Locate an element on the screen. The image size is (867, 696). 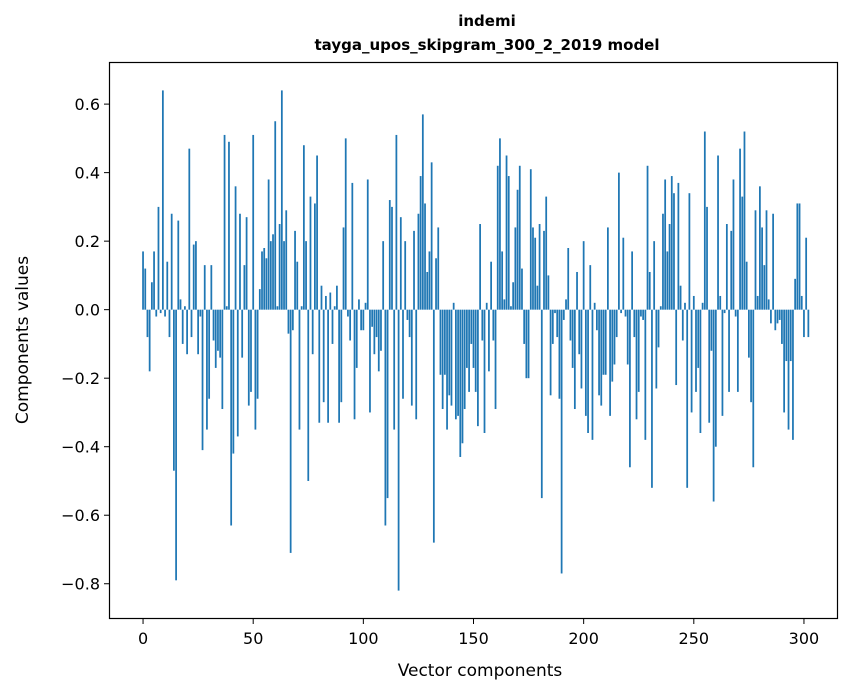
y-axis-ticks: −0.8 −0.6 −0.4 −0.2 0.0 0.2 0.4 0.6 is located at coordinates (85, 344).